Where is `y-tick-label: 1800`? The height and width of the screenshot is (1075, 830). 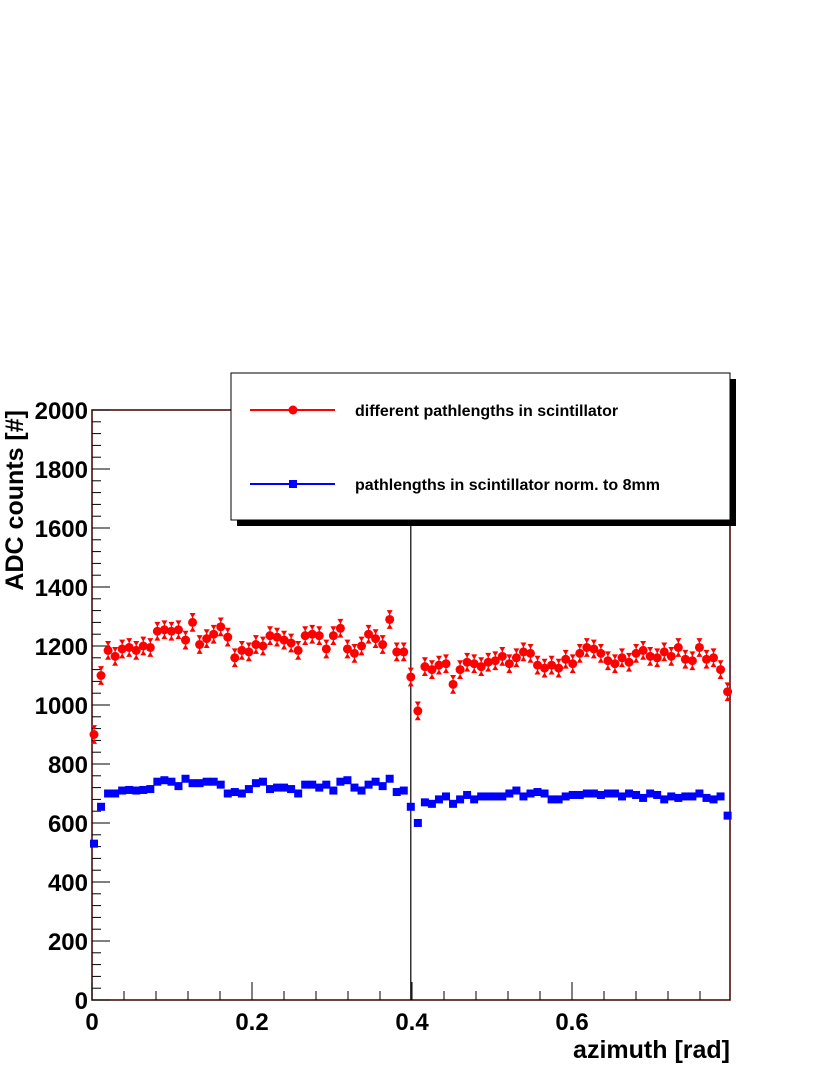 y-tick-label: 1800 is located at coordinates (61, 470).